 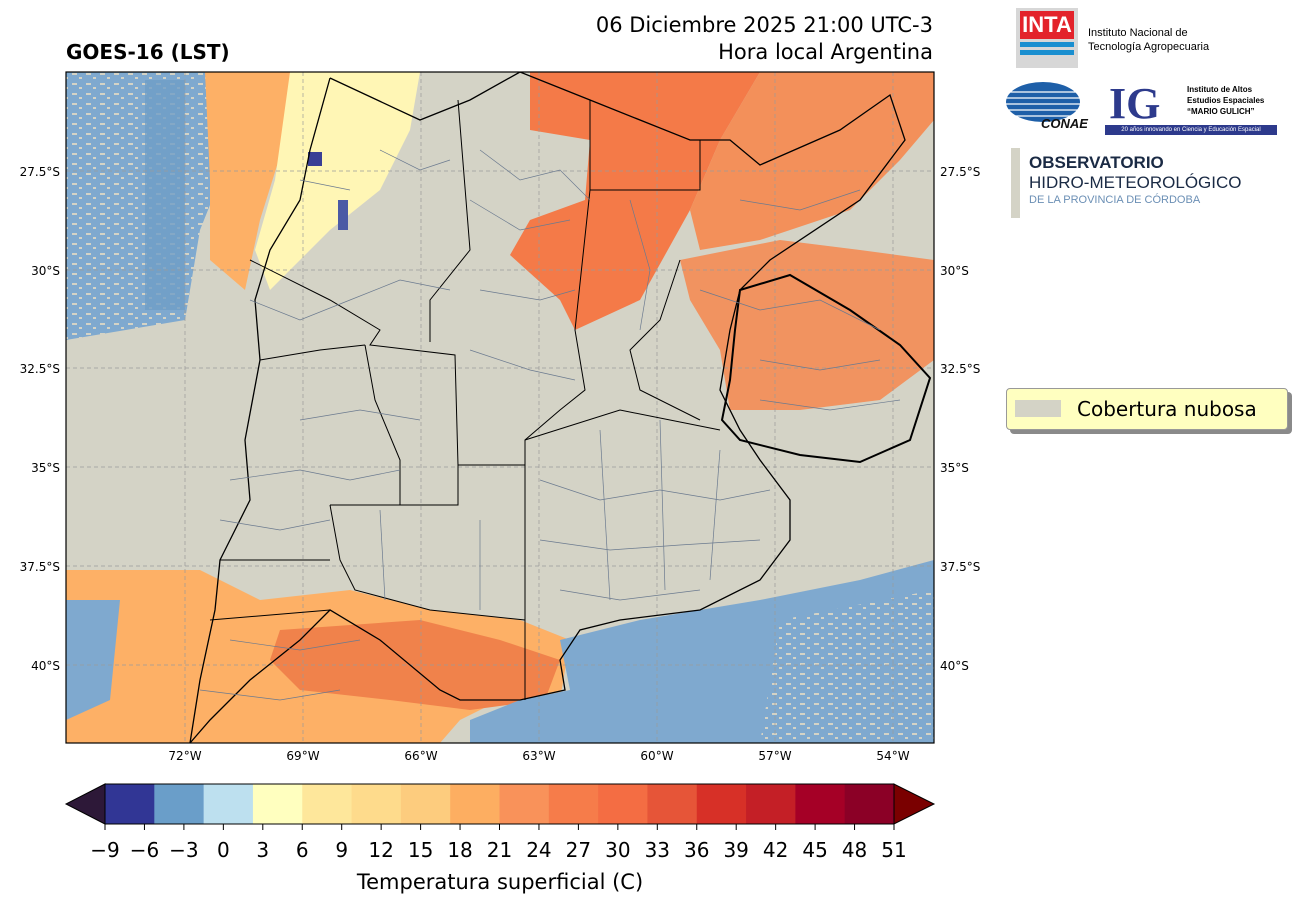 What do you see at coordinates (539, 850) in the screenshot?
I see `colorbar-tick-label: 24` at bounding box center [539, 850].